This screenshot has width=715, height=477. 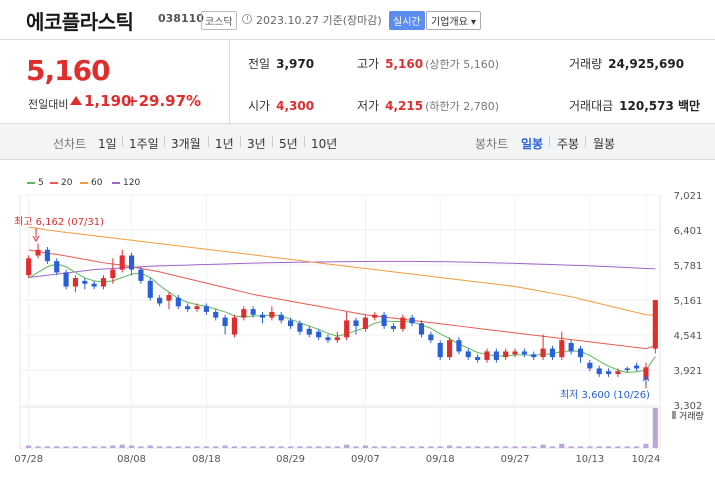 I want to click on tab-line-chart: 선차트, so click(x=70, y=144).